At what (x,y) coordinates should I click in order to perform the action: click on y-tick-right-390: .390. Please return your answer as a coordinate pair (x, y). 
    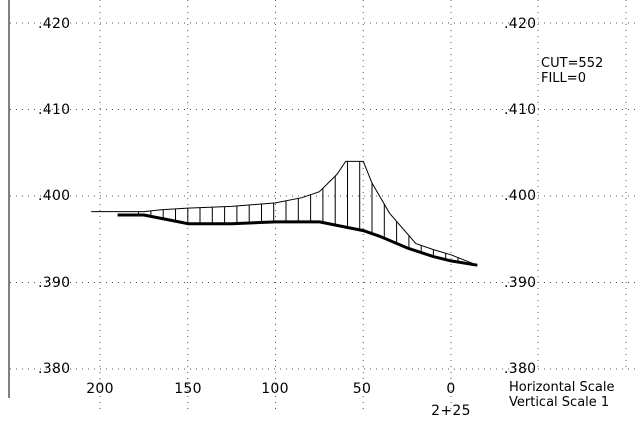
    Looking at the image, I should click on (520, 283).